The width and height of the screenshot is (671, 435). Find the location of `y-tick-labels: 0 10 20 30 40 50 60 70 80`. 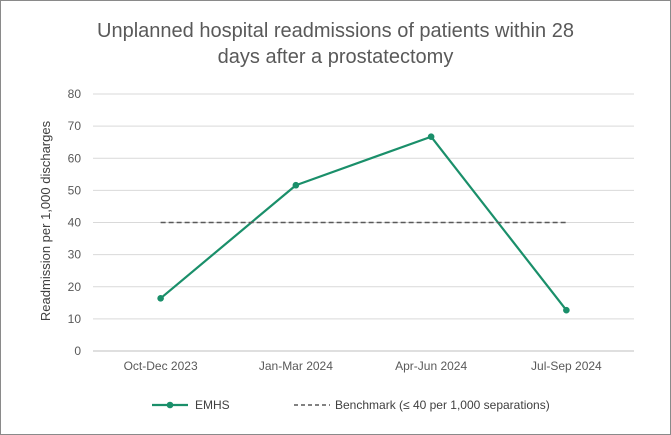

y-tick-labels: 0 10 20 30 40 50 60 70 80 is located at coordinates (75, 222).